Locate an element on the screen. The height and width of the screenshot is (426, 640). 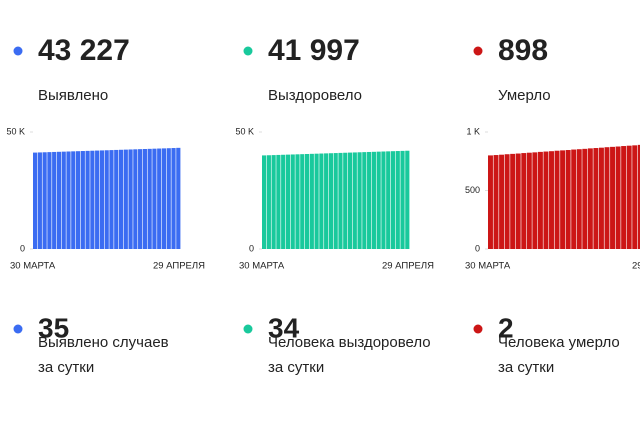
stat-label: Выявлено is located at coordinates (73, 95).